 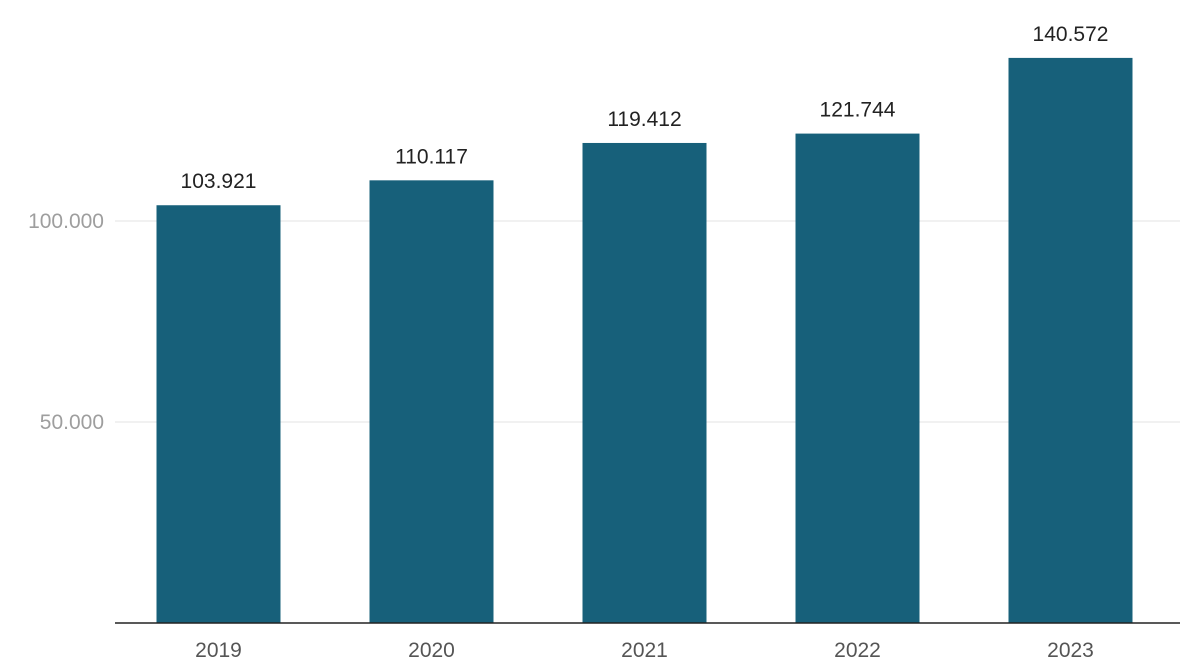 What do you see at coordinates (644, 383) in the screenshot?
I see `bar-2021` at bounding box center [644, 383].